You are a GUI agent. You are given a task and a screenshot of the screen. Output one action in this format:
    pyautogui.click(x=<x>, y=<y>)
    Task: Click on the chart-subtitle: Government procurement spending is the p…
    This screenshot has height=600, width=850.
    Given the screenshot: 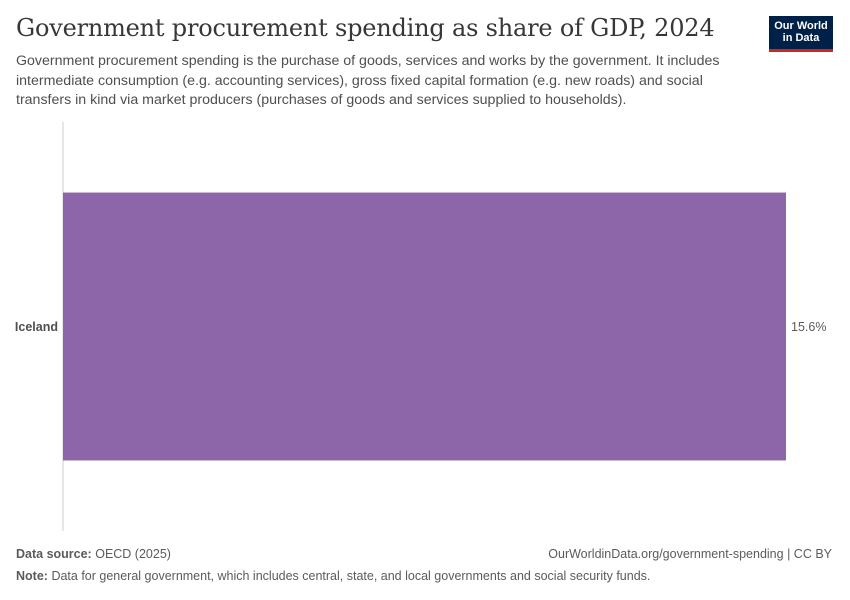 What is the action you would take?
    pyautogui.click(x=368, y=80)
    